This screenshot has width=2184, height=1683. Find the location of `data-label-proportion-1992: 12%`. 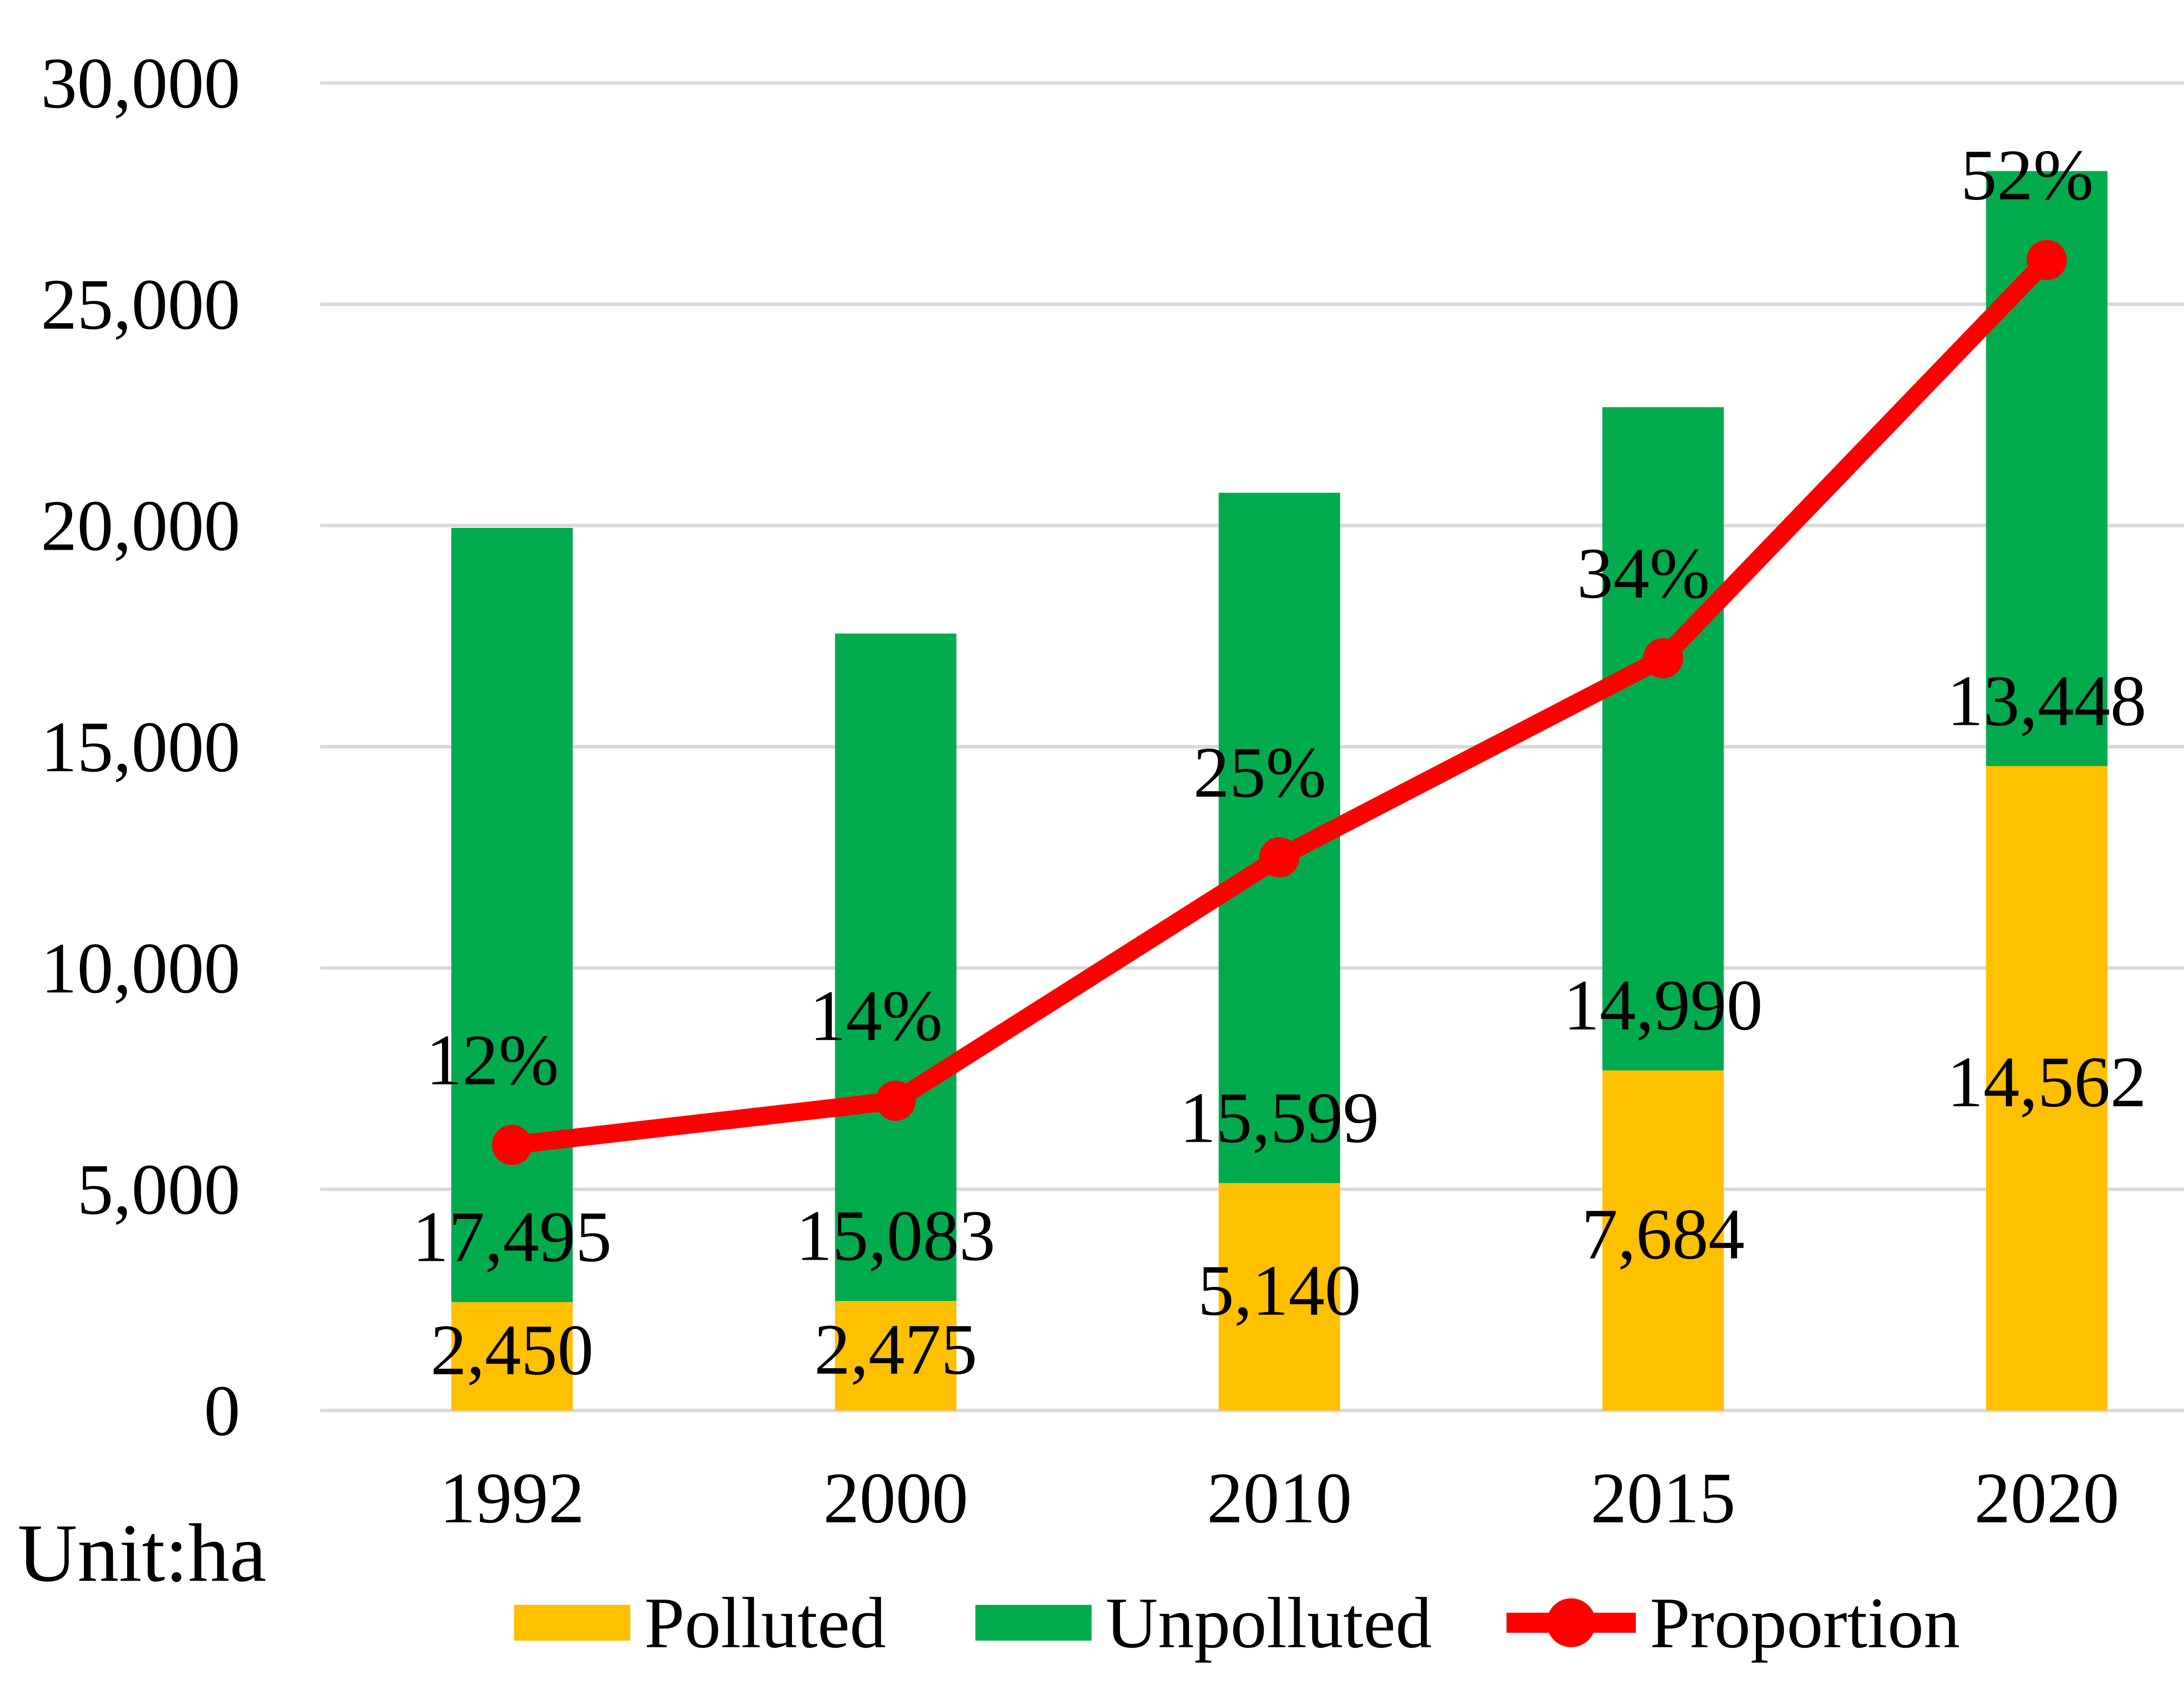

data-label-proportion-1992: 12% is located at coordinates (492, 1060).